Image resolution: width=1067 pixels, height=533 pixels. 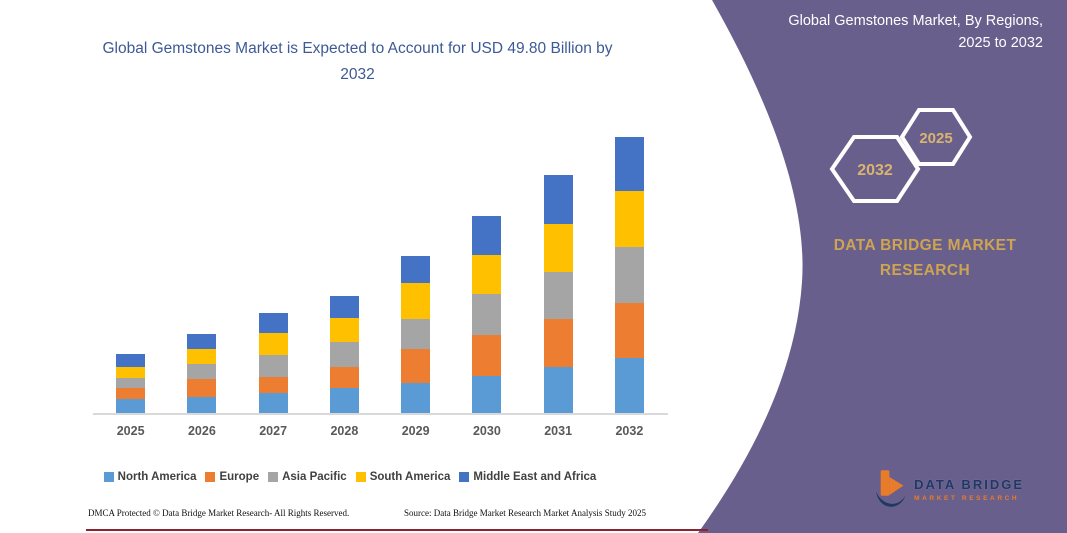 I want to click on legend-item: South America, so click(x=403, y=477).